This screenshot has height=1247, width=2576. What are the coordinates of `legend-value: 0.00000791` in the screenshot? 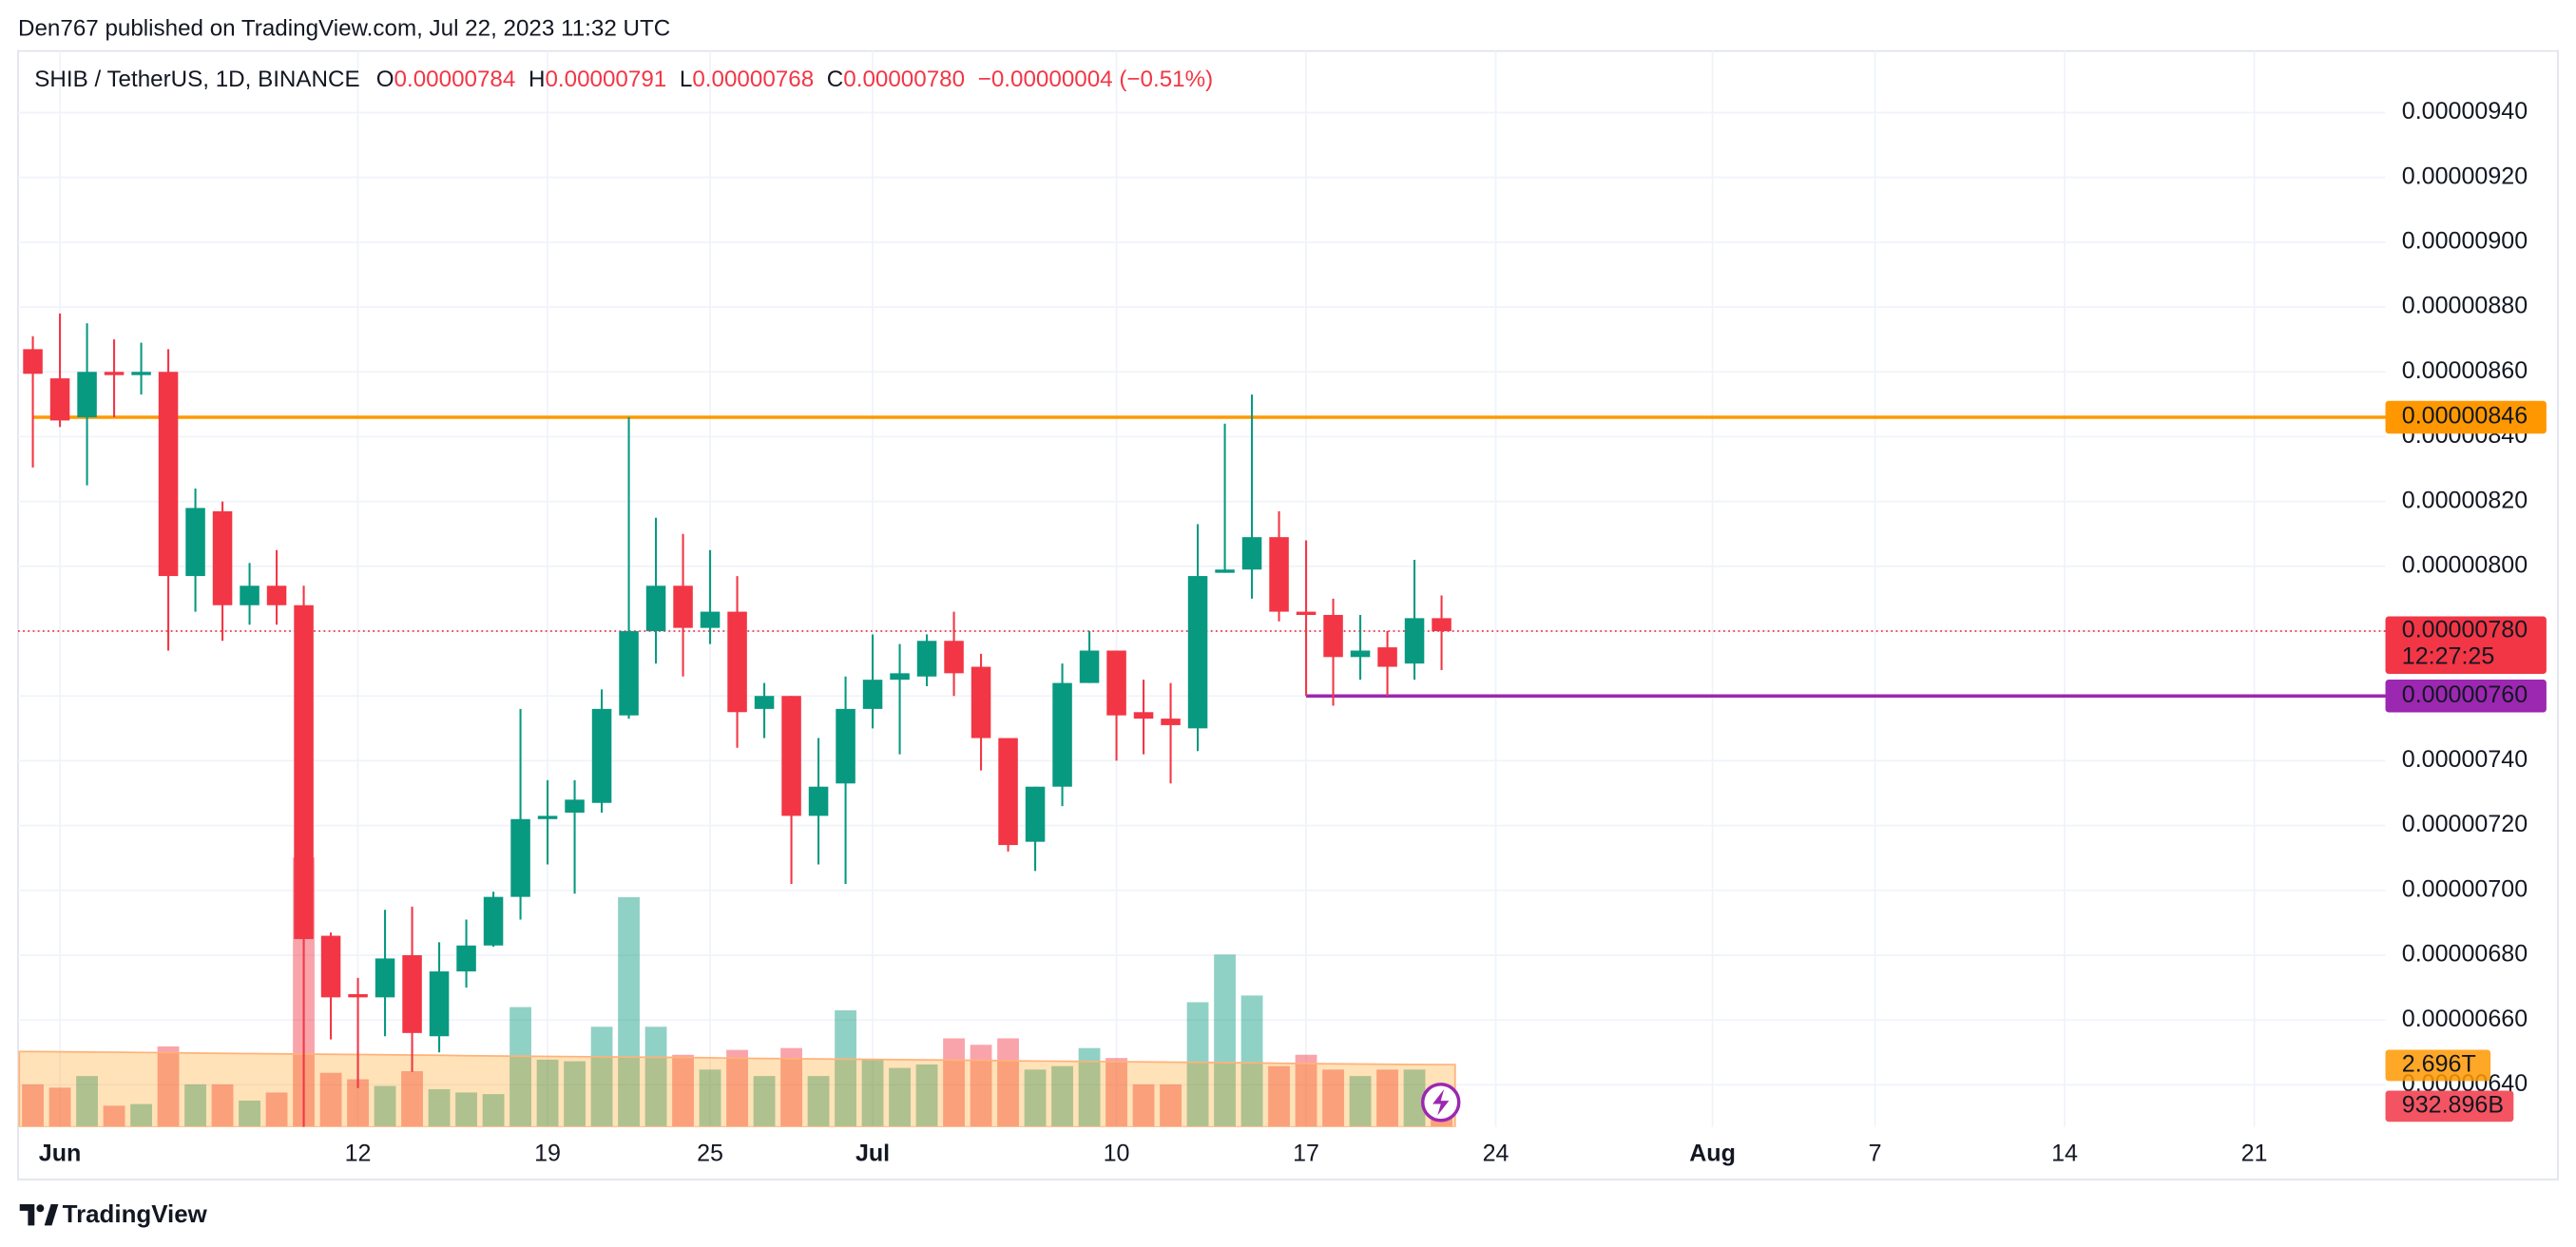 It's located at (606, 79).